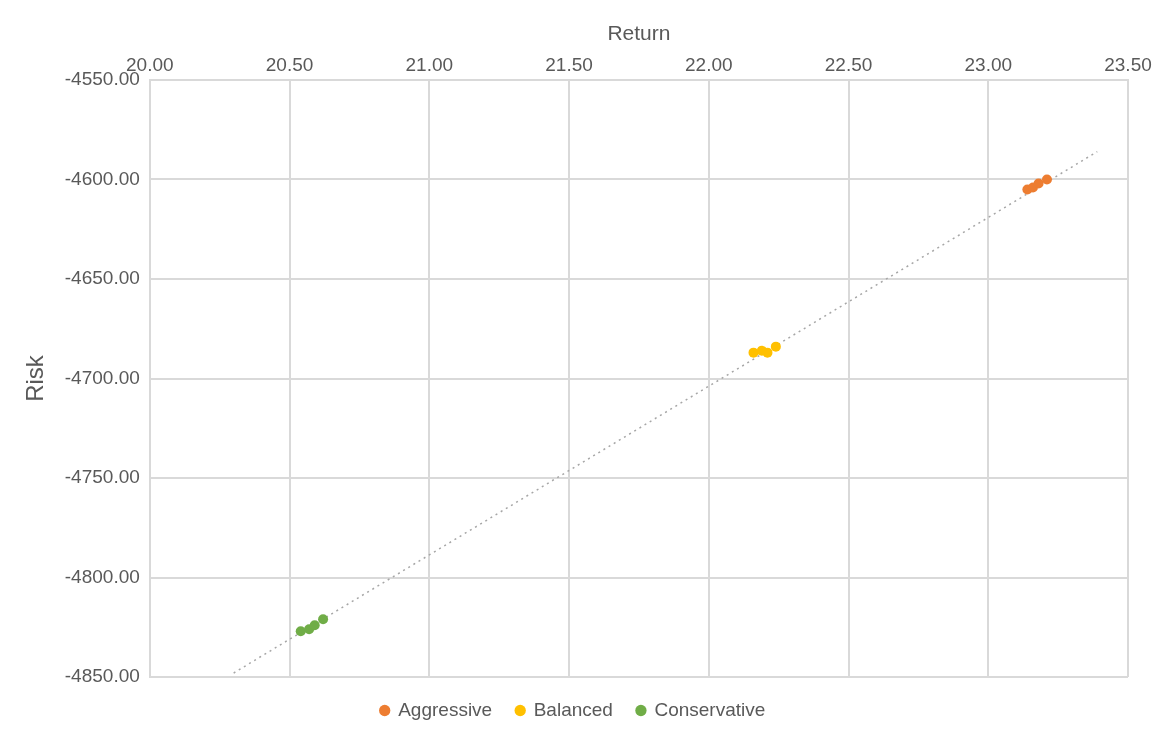 The width and height of the screenshot is (1166, 748). What do you see at coordinates (102, 477) in the screenshot?
I see `y-tick-label: -4750.00` at bounding box center [102, 477].